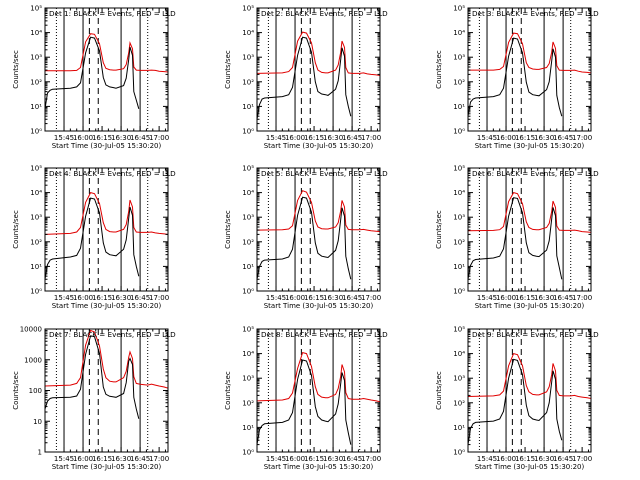 The width and height of the screenshot is (640, 480). Describe the element at coordinates (35, 391) in the screenshot. I see `y-tick-label: 100` at that location.